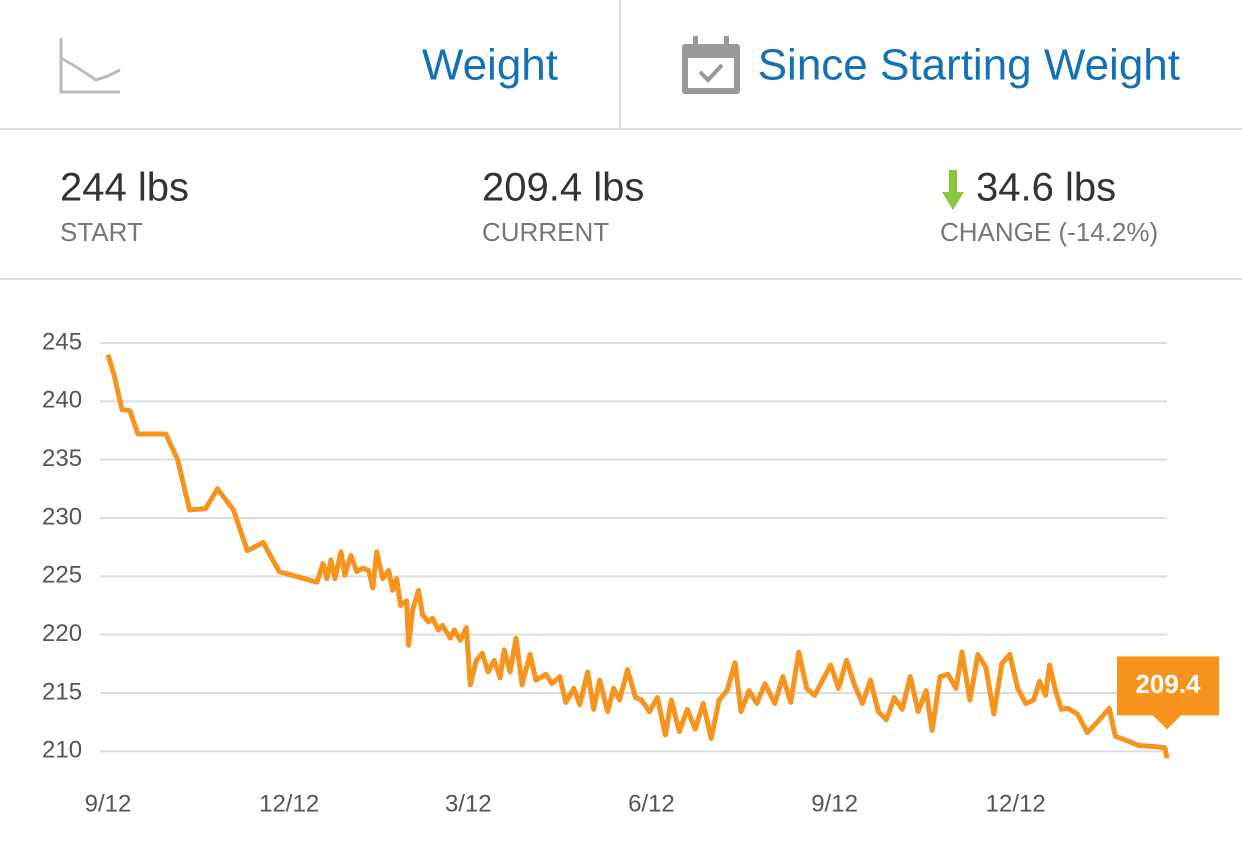 The image size is (1242, 849). What do you see at coordinates (124, 188) in the screenshot?
I see `stat-value: 244 lbs` at bounding box center [124, 188].